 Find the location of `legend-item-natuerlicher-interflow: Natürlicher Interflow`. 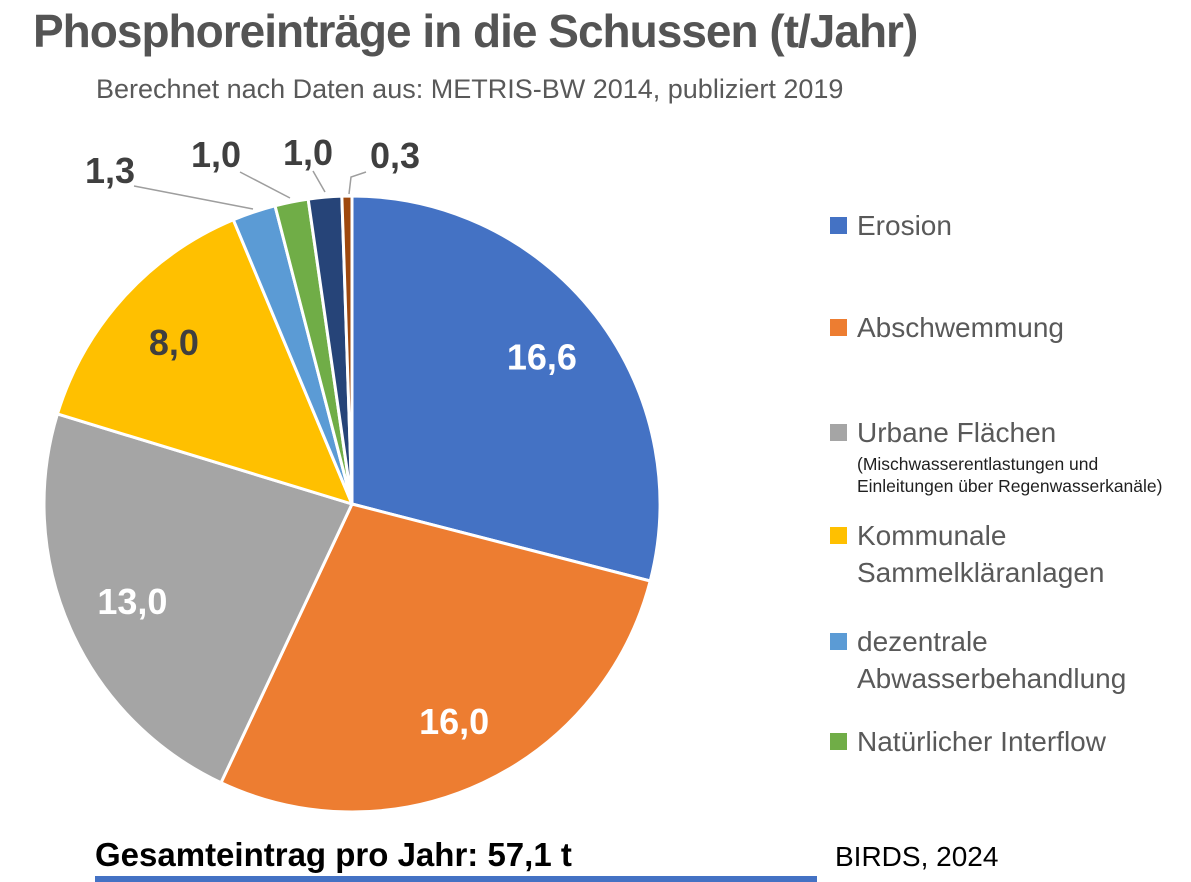

legend-item-natuerlicher-interflow: Natürlicher Interflow is located at coordinates (1008, 742).